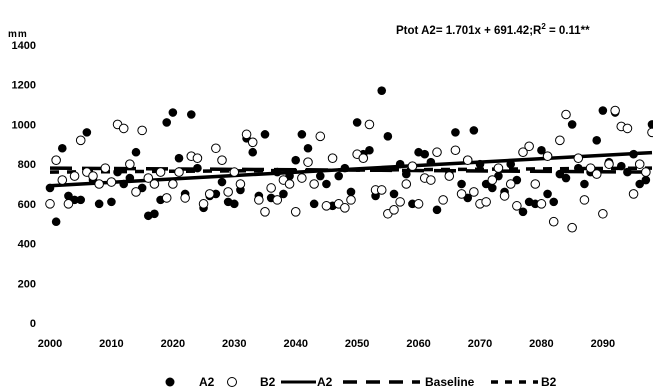  I want to click on legend-b2-line-label: B2, so click(549, 382).